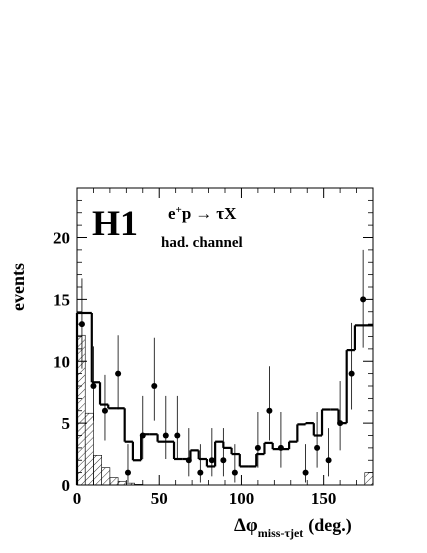 This screenshot has width=427, height=553. What do you see at coordinates (179, 210) in the screenshot?
I see `process-charge-sup: +` at bounding box center [179, 210].